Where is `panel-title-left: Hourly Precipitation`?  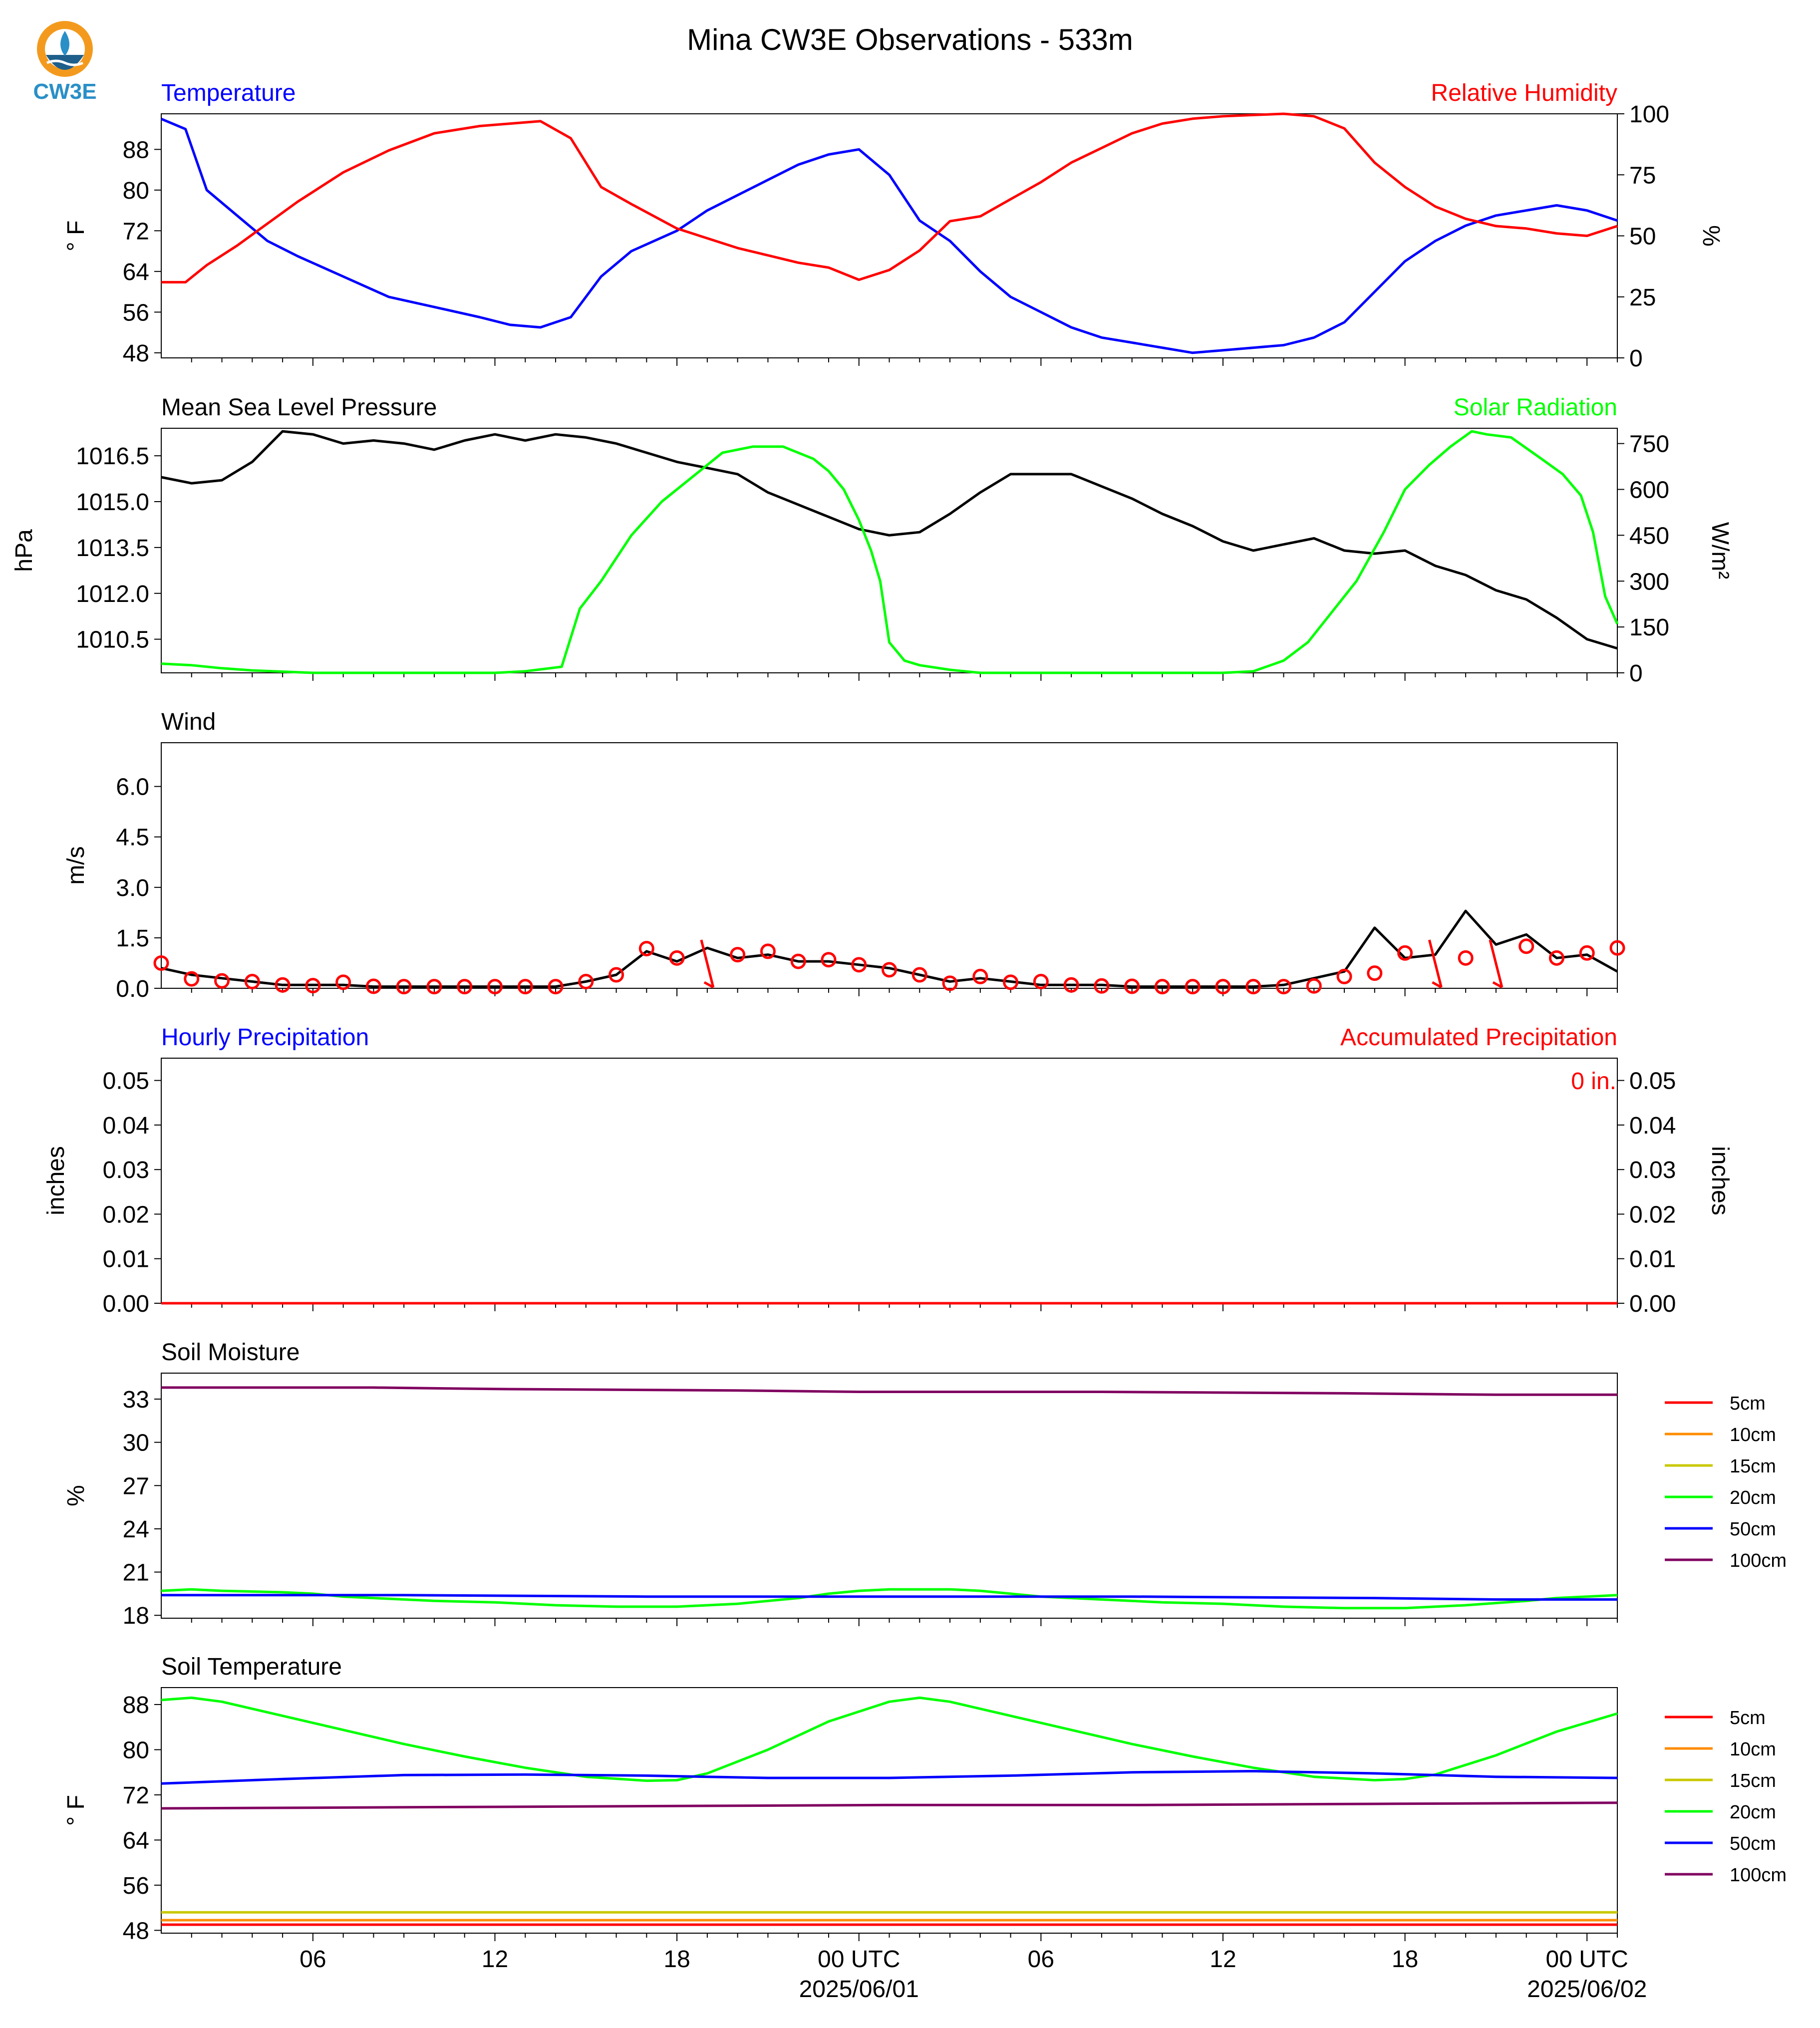 panel-title-left: Hourly Precipitation is located at coordinates (265, 1037).